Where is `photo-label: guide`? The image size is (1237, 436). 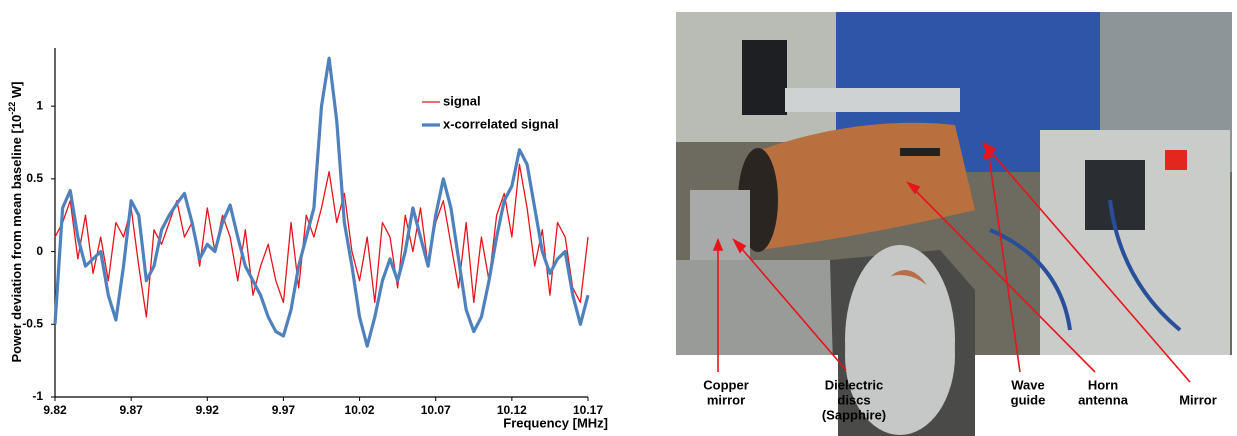 photo-label: guide is located at coordinates (1028, 399).